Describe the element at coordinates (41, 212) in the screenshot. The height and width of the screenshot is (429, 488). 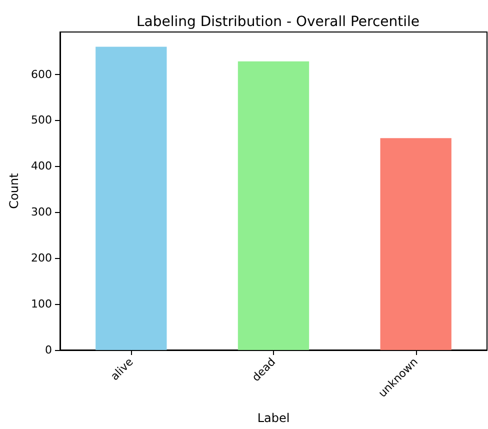
I see `y-tick-label: 300` at that location.